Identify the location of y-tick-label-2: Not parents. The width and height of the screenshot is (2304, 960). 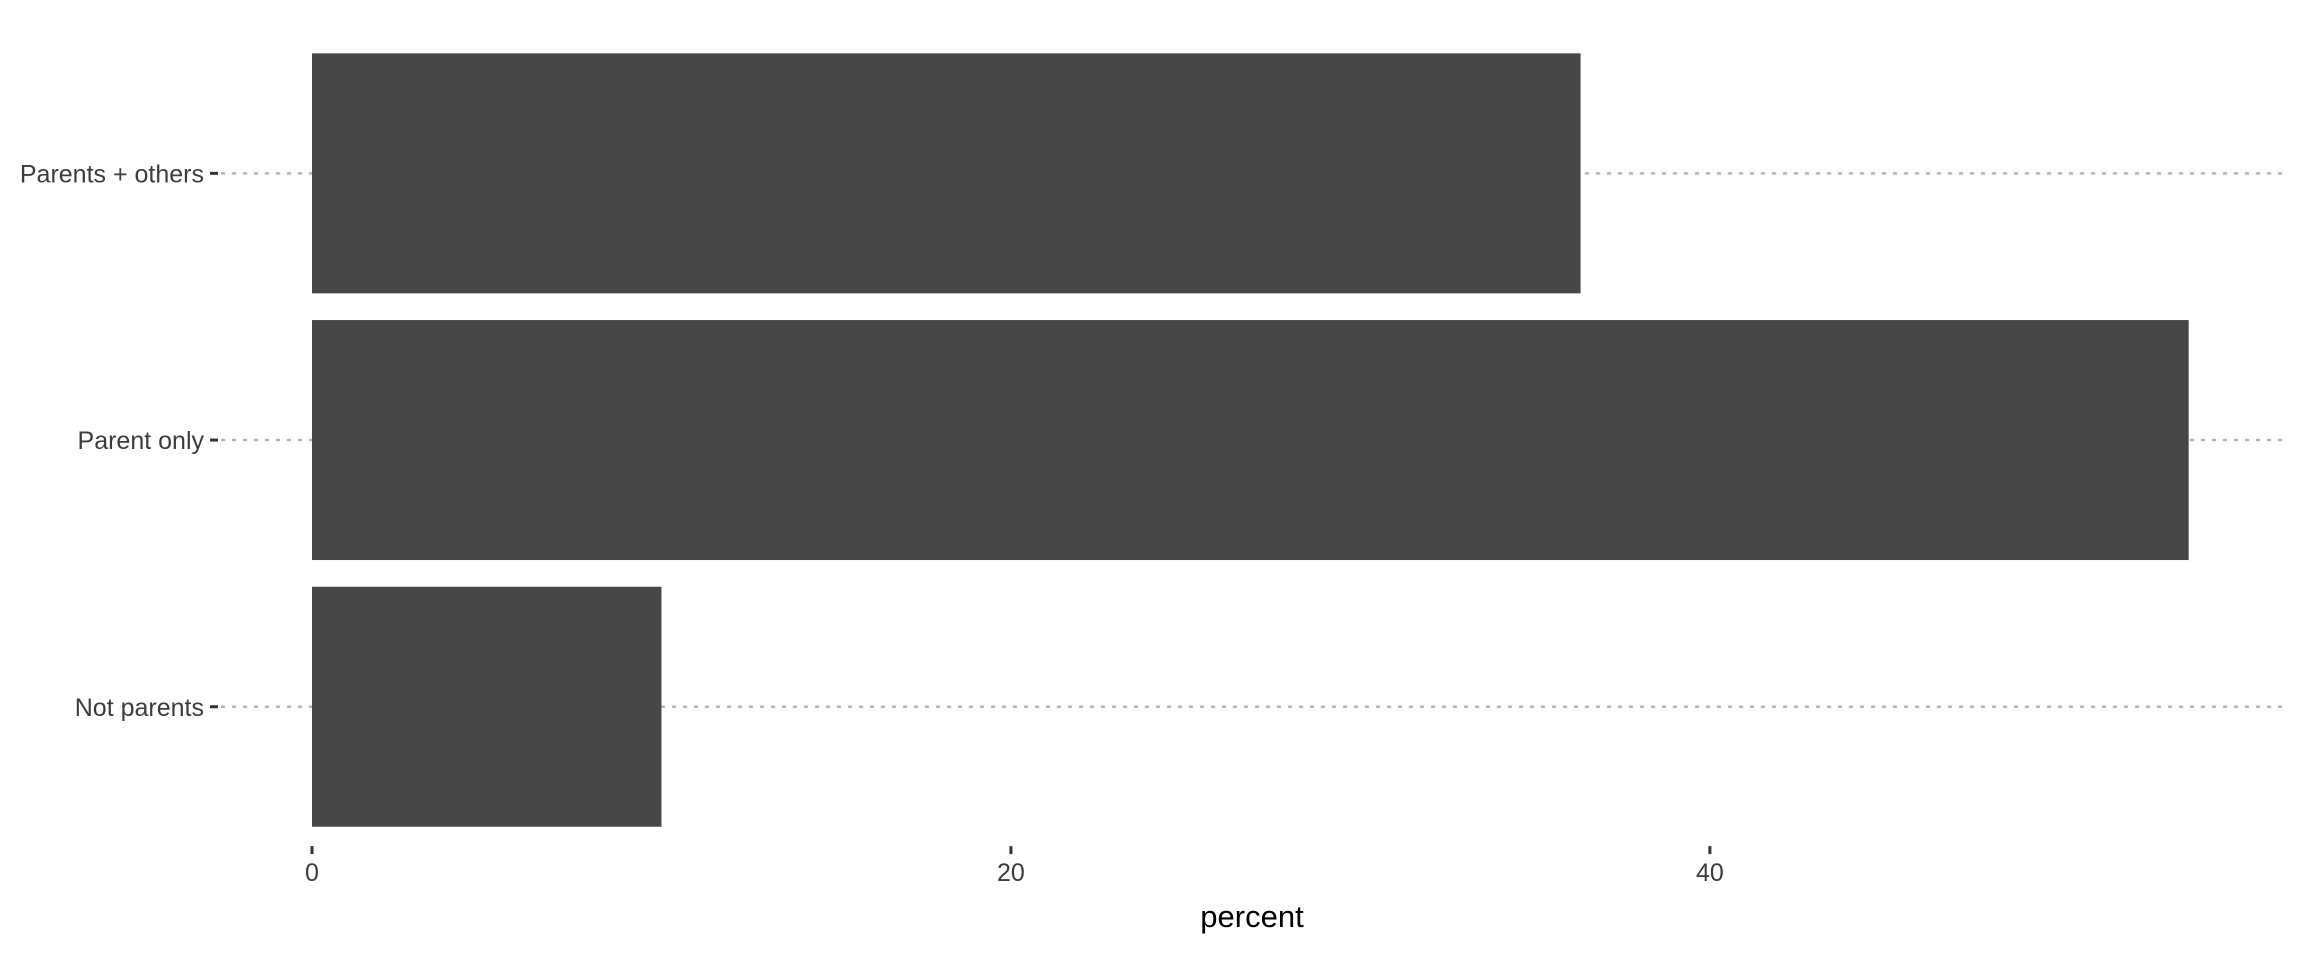
(139, 708).